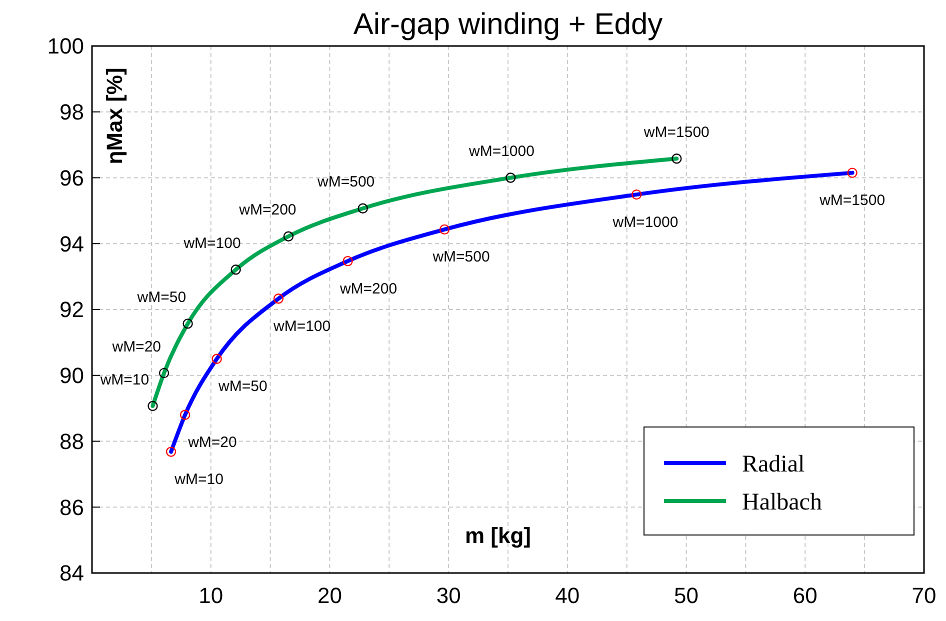 The image size is (946, 621). I want to click on x-tick-label: 50, so click(686, 595).